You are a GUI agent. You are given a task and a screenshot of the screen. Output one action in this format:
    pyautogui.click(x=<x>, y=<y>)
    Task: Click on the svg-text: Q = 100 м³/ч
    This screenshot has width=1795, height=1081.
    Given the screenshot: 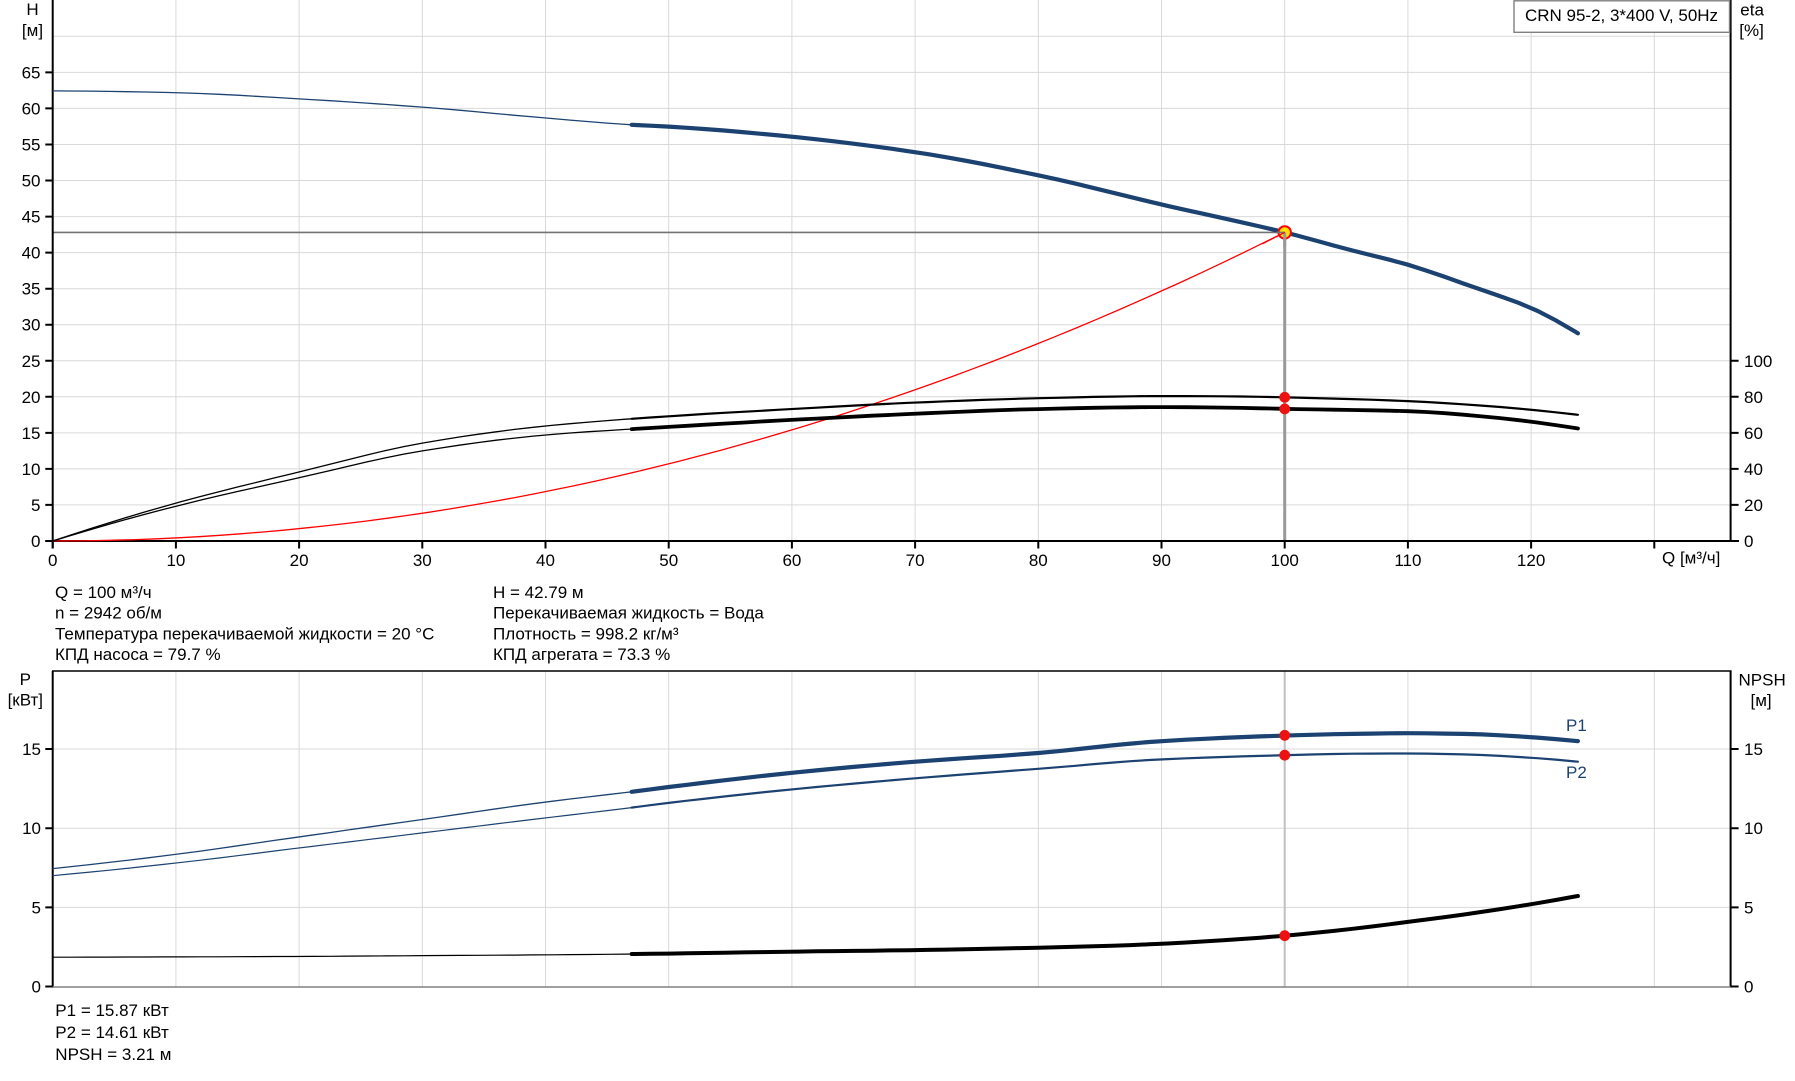 What is the action you would take?
    pyautogui.click(x=103, y=592)
    